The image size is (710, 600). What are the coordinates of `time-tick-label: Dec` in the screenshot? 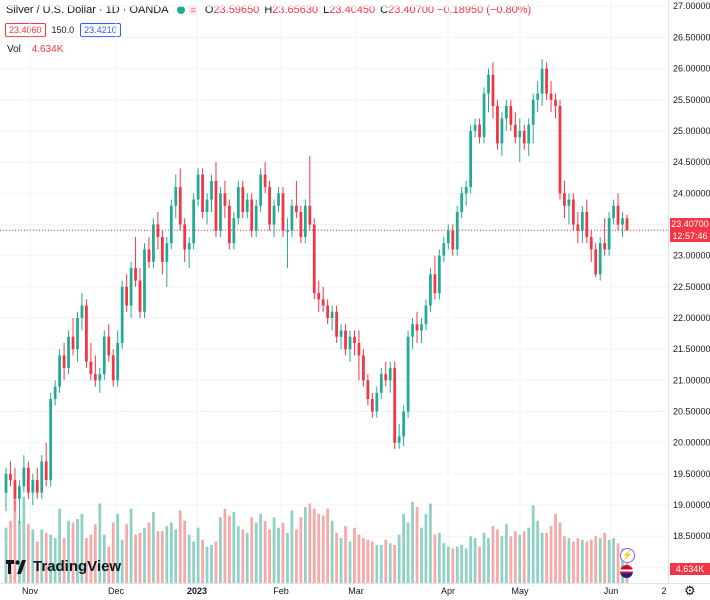 It's located at (116, 591).